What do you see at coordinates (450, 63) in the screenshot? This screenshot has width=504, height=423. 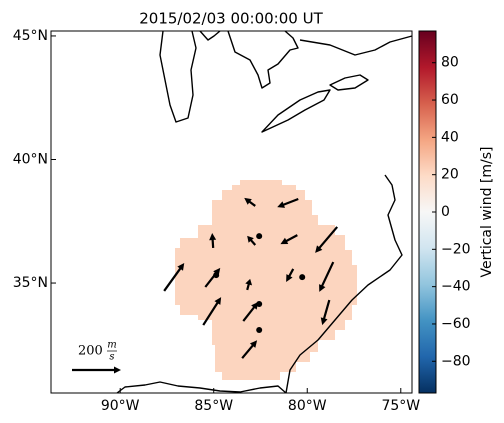 I see `colorbar-tick-label: 80` at bounding box center [450, 63].